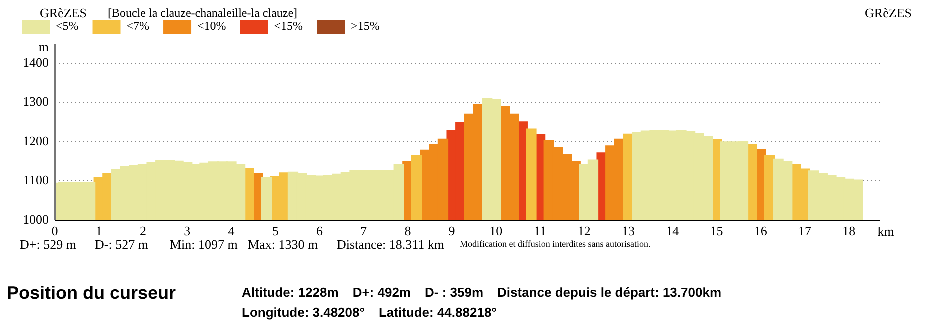 This screenshot has height=331, width=926. What do you see at coordinates (212, 26) in the screenshot?
I see `legend-label: <10%` at bounding box center [212, 26].